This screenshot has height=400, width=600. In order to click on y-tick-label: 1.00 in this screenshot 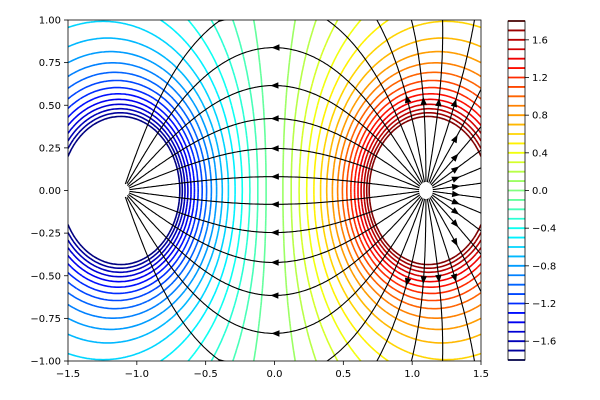, I will do `click(50, 21)`.